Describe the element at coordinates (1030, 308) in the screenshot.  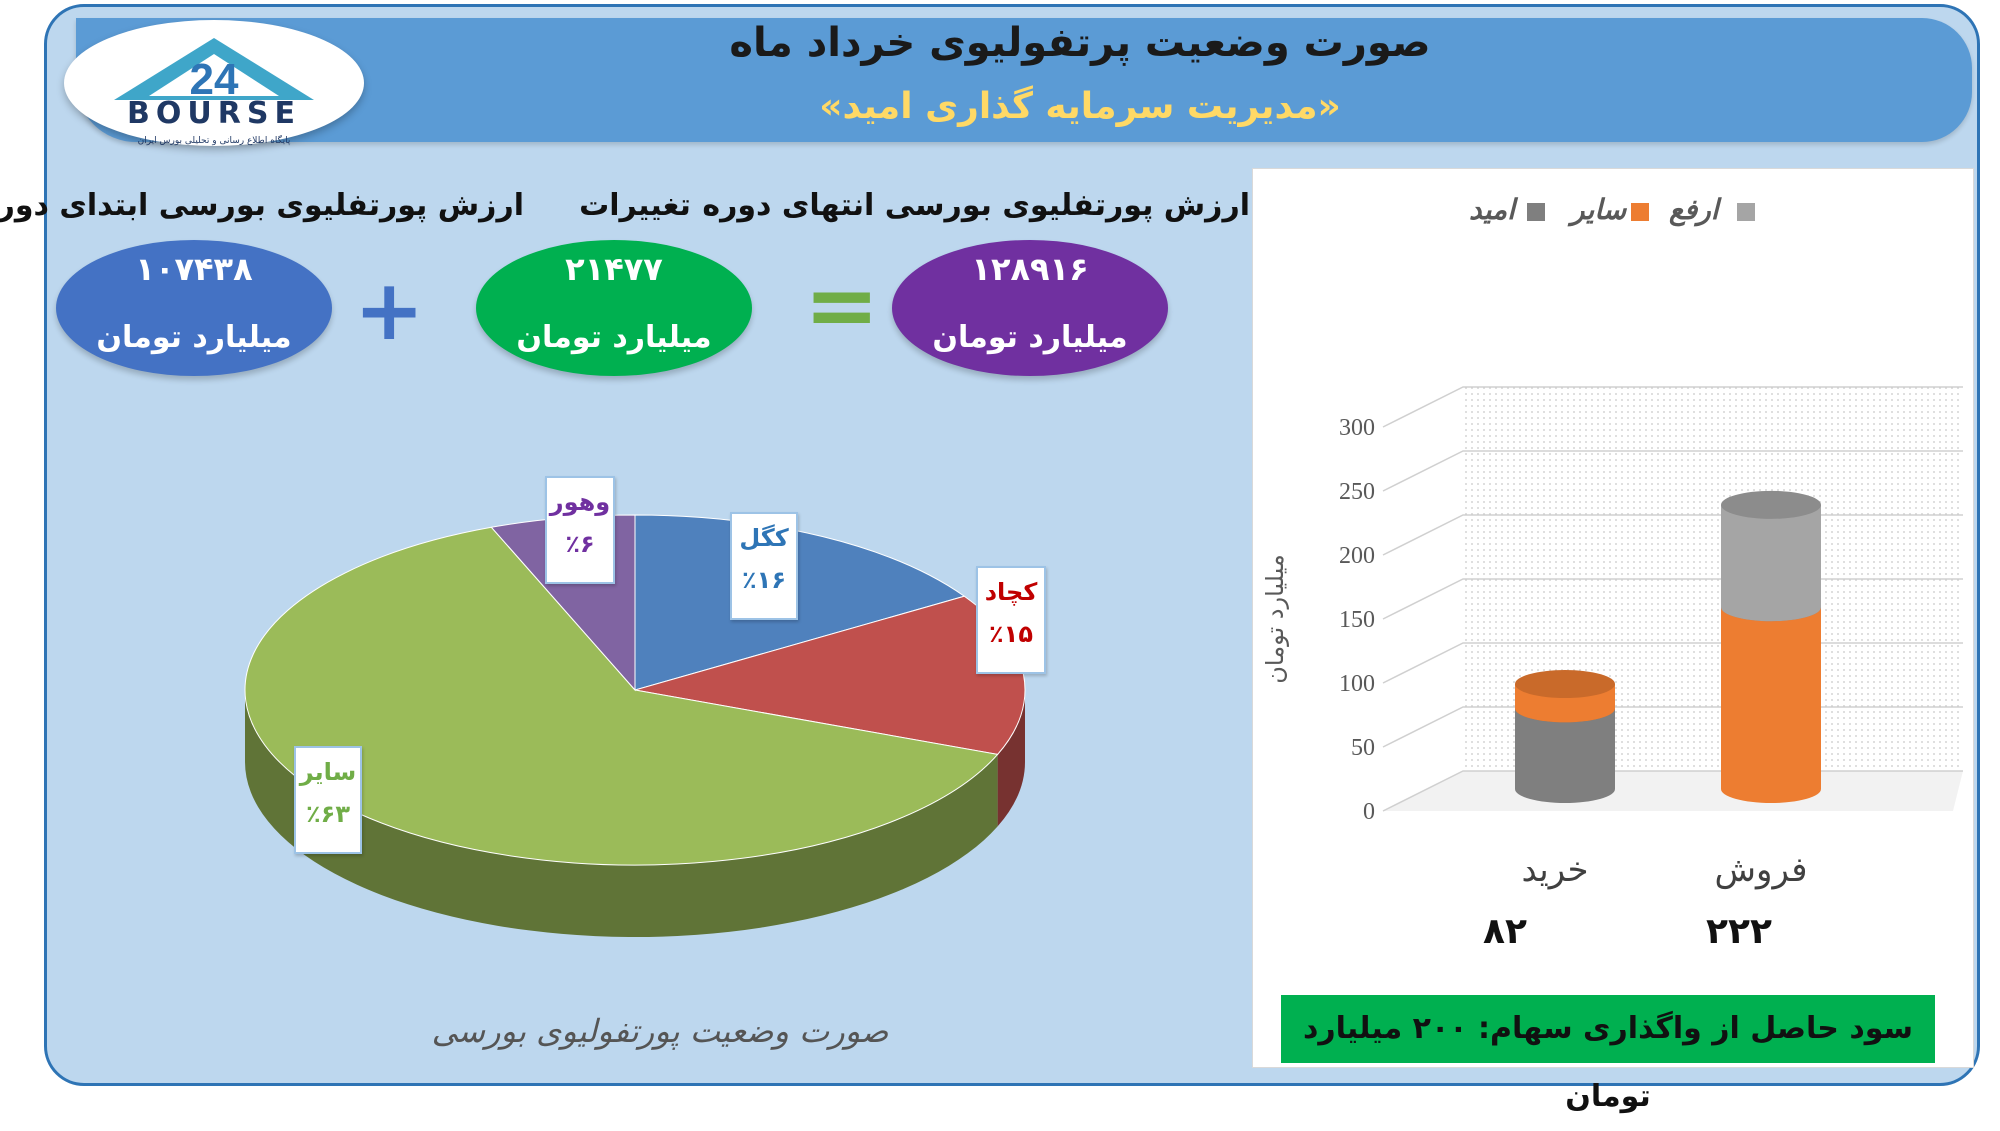
I see `end-value-ellipse: ۱۲۸۹۱۶ میلیارد تومان` at that location.